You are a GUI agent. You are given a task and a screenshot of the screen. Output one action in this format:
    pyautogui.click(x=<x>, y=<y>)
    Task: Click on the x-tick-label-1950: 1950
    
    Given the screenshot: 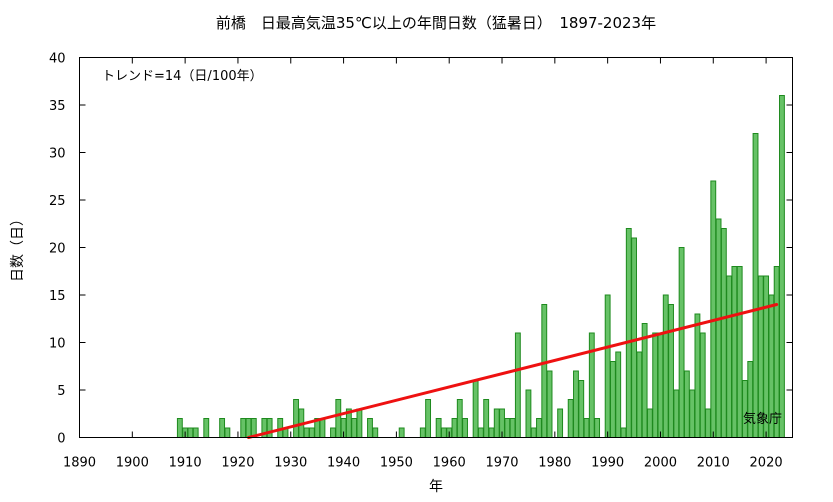 What is the action you would take?
    pyautogui.click(x=396, y=463)
    